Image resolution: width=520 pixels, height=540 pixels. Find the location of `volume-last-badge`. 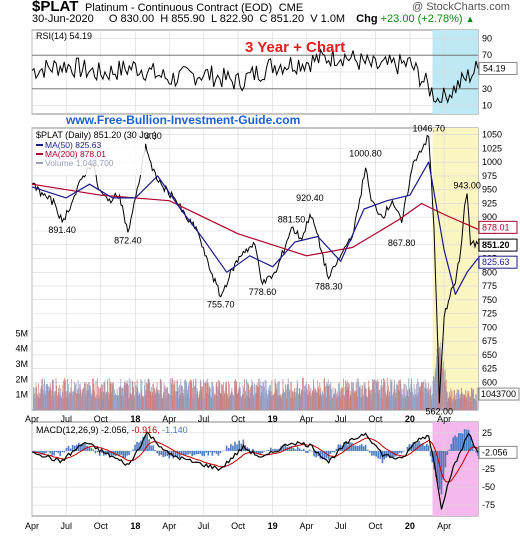

volume-last-badge is located at coordinates (499, 394).